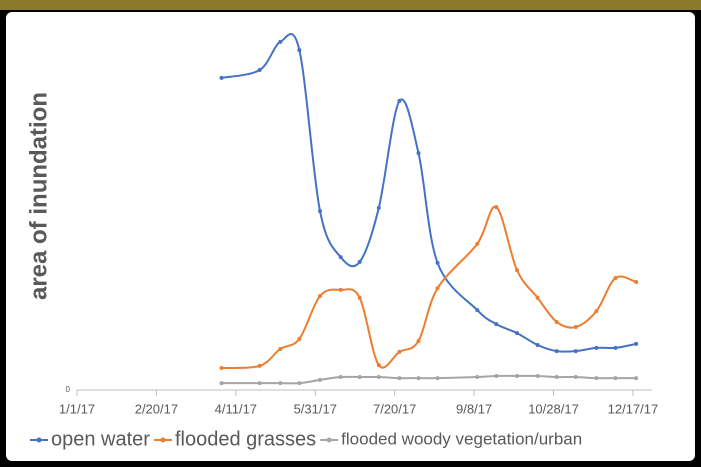  Describe the element at coordinates (553, 408) in the screenshot. I see `x-tick-label: 10/28/17` at that location.